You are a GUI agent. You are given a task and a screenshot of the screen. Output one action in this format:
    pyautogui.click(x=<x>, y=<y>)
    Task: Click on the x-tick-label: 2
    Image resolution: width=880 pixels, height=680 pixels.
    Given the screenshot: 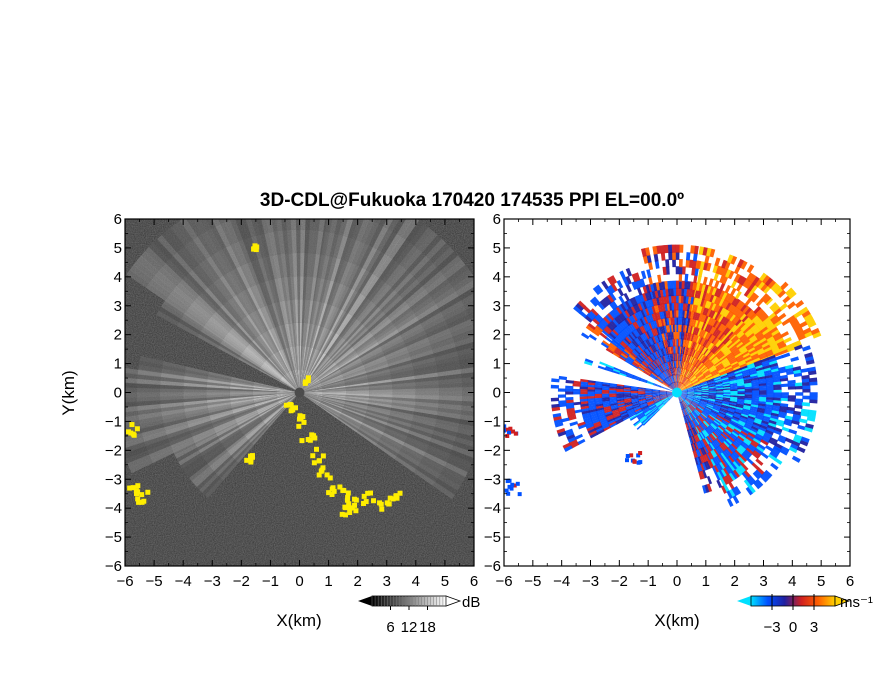 What is the action you would take?
    pyautogui.click(x=734, y=581)
    